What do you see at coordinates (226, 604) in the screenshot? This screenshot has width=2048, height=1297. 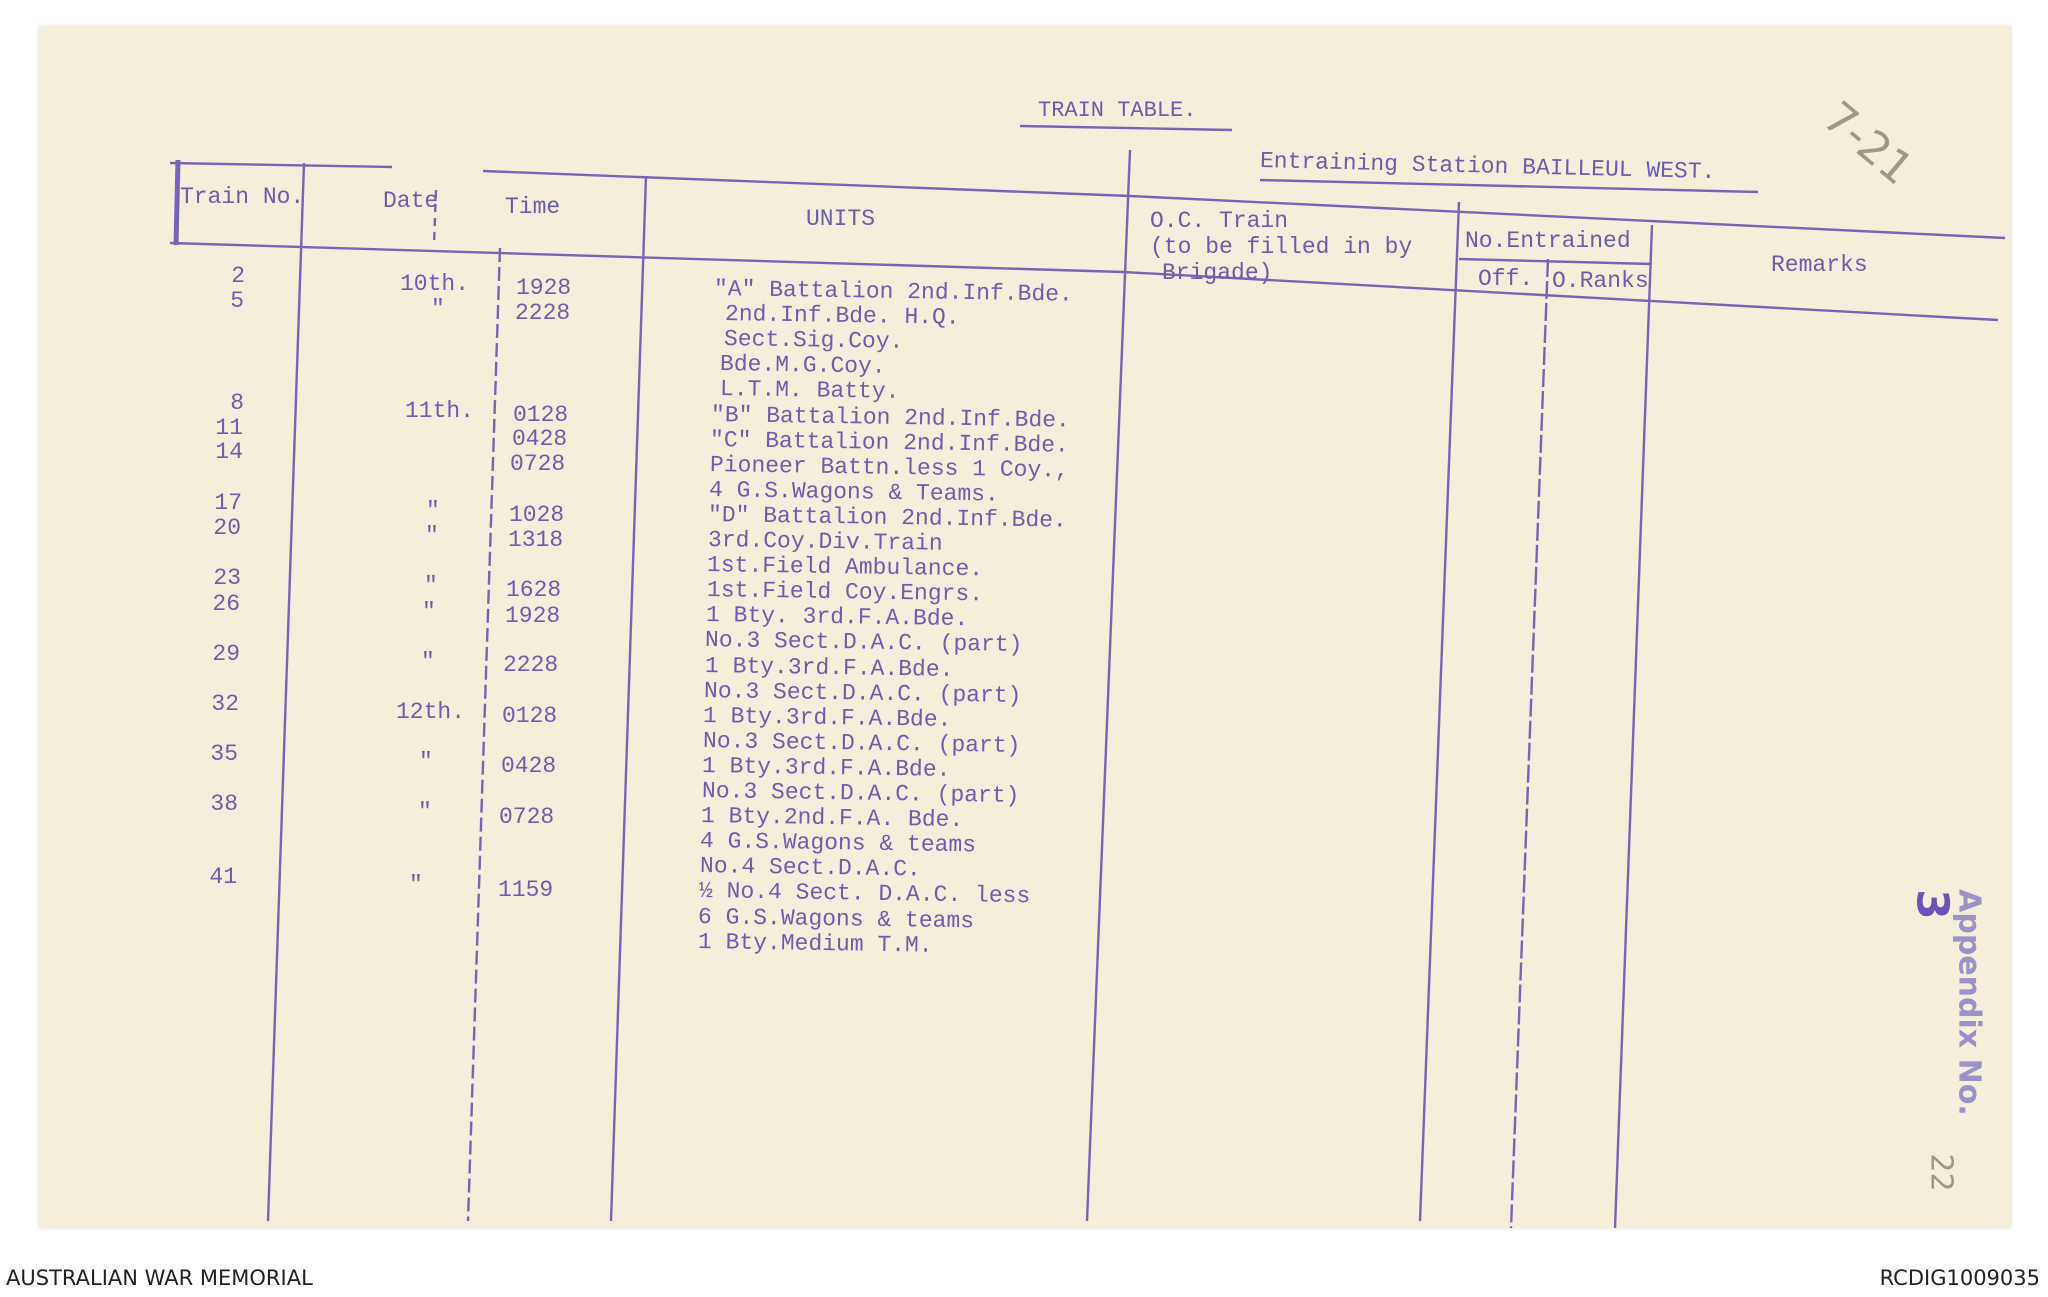 I see `train-number: 26` at bounding box center [226, 604].